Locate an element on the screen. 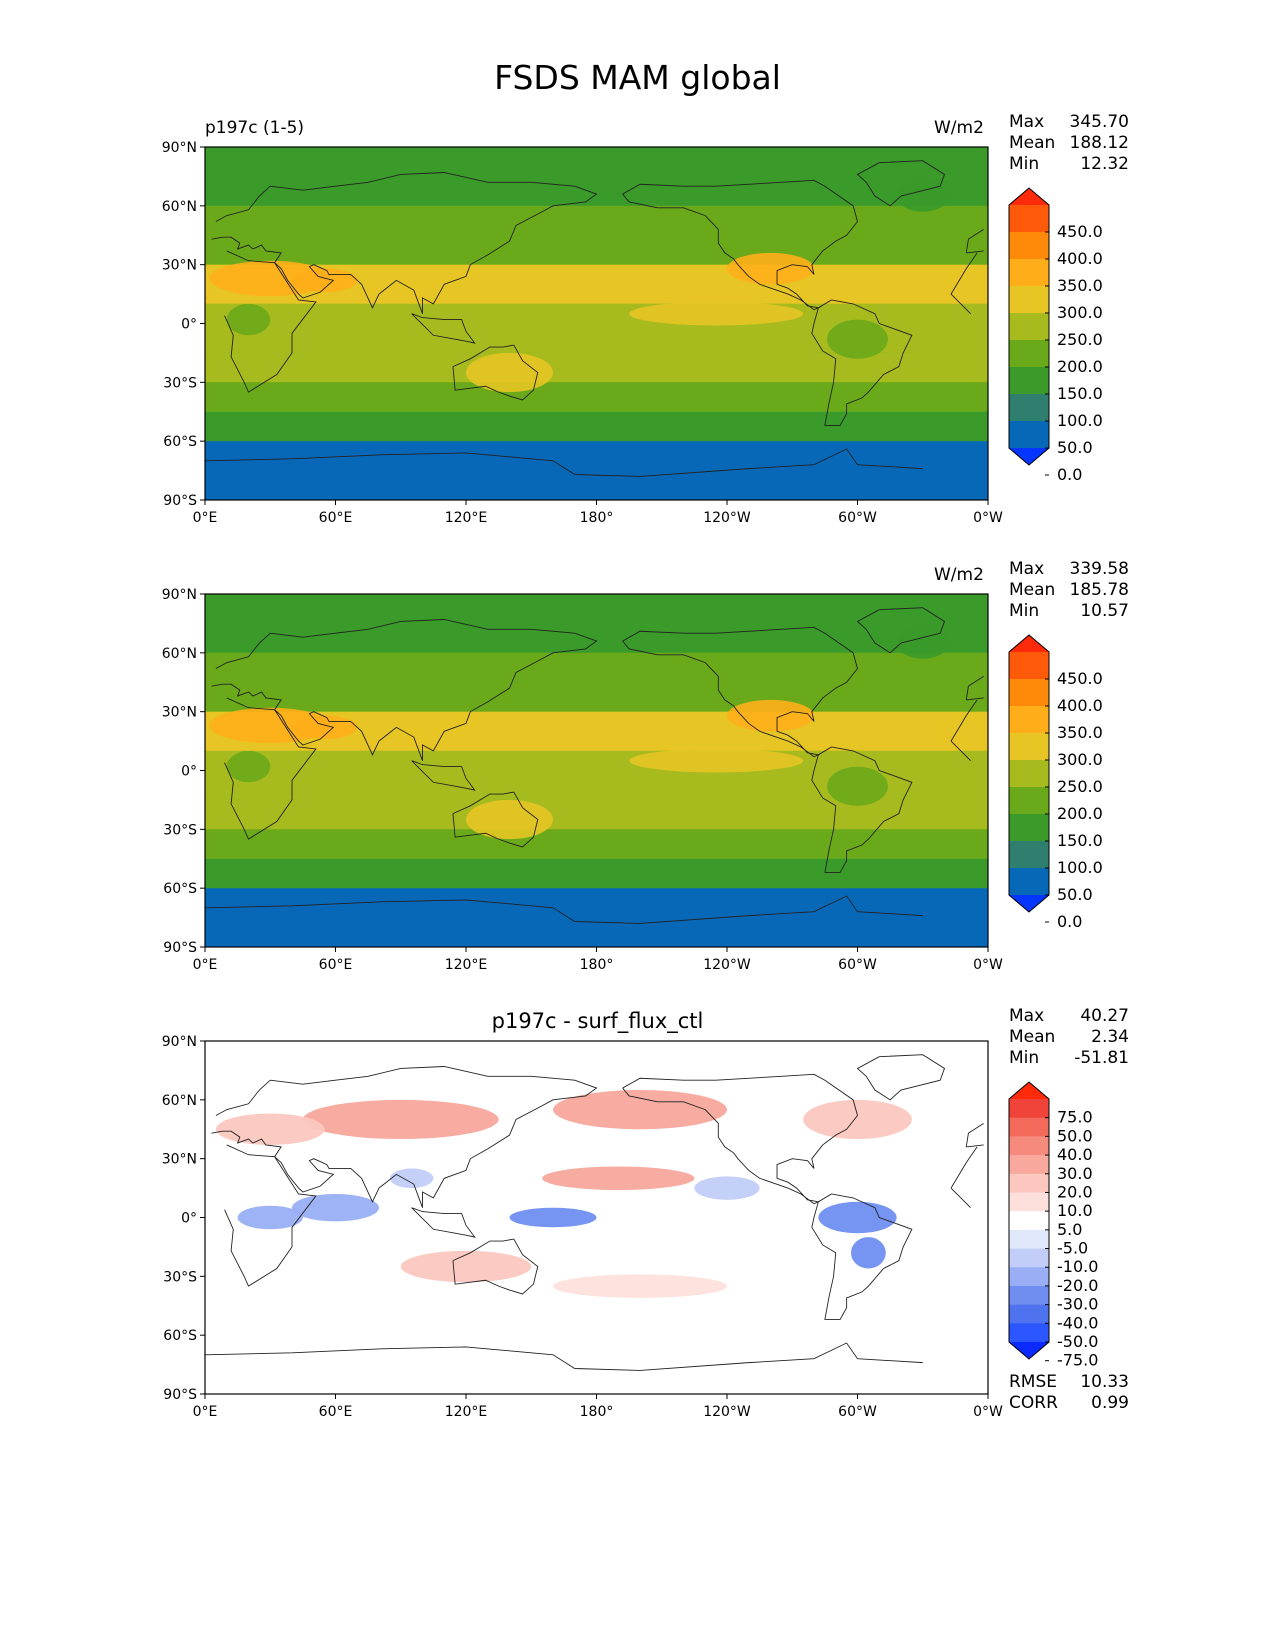  colorbar-label: -40.0 is located at coordinates (1077, 1322).